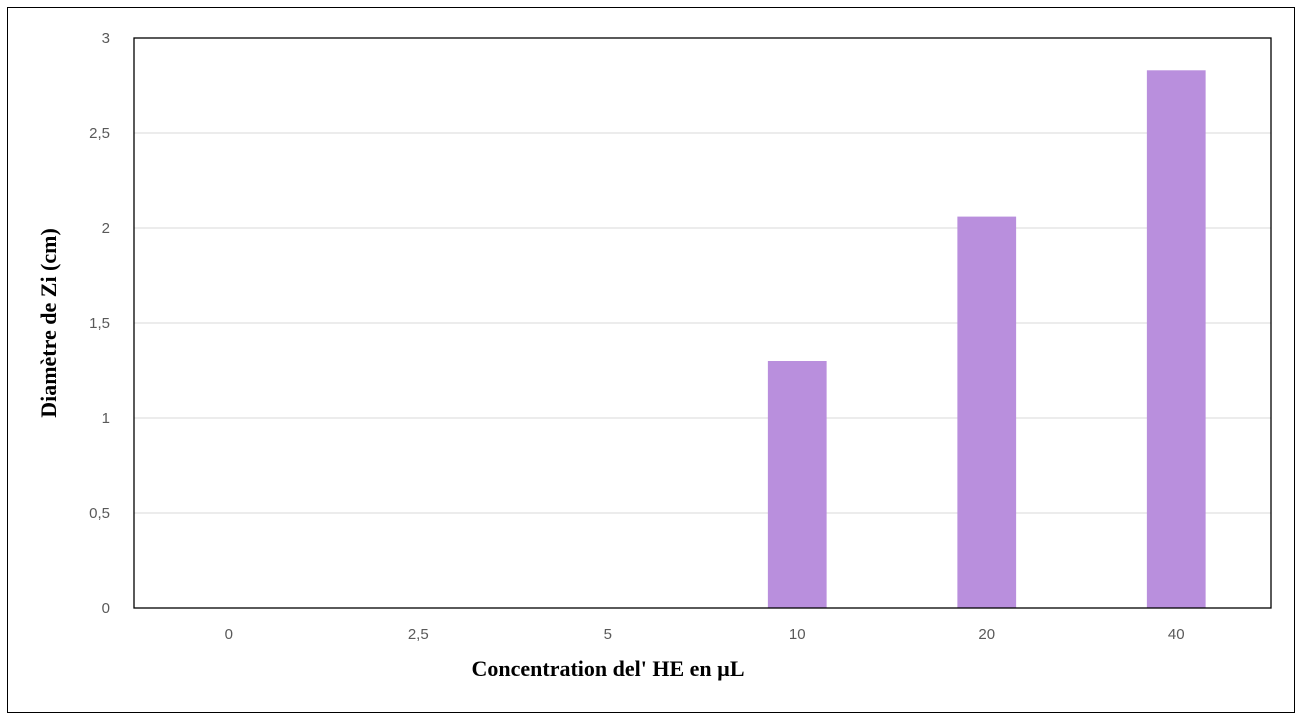  What do you see at coordinates (106, 228) in the screenshot?
I see `y-tick-label: 2` at bounding box center [106, 228].